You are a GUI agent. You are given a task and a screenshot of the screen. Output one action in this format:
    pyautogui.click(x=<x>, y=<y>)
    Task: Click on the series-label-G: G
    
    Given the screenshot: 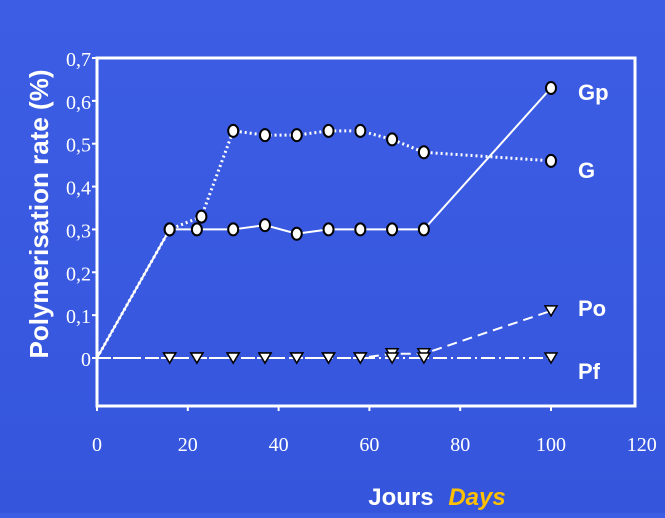 What is the action you would take?
    pyautogui.click(x=586, y=170)
    